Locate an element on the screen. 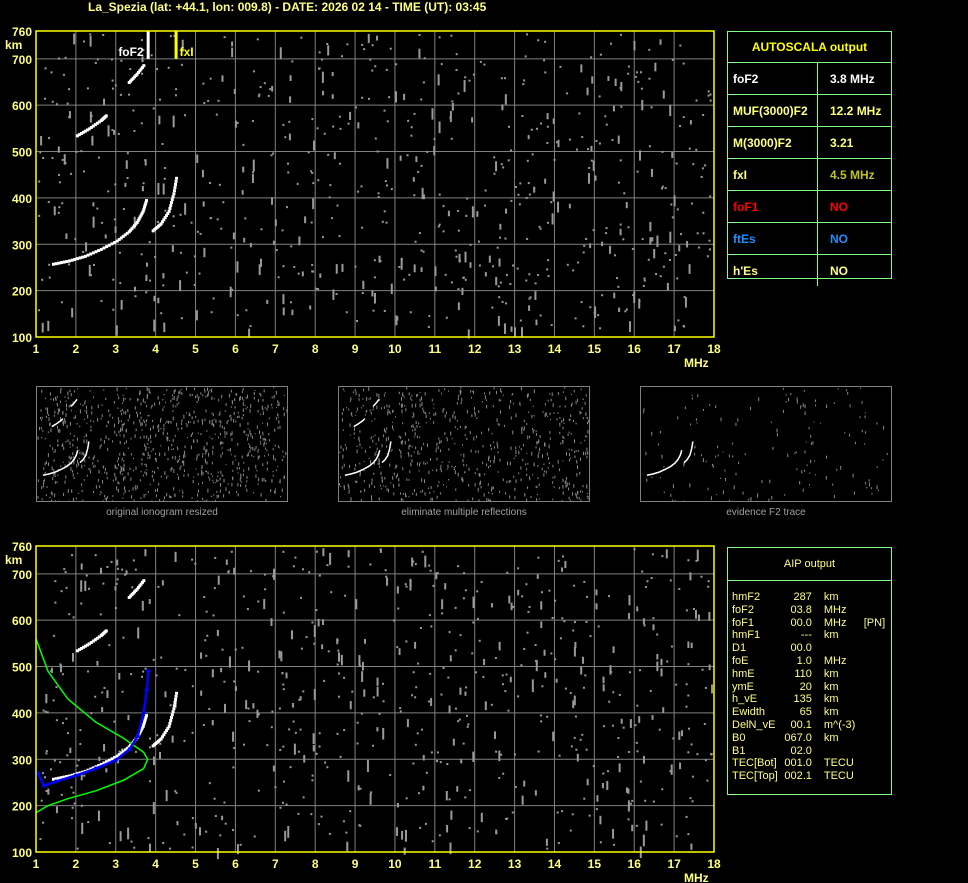 The width and height of the screenshot is (968, 883). thumbnail-eliminate-multiple is located at coordinates (464, 444).